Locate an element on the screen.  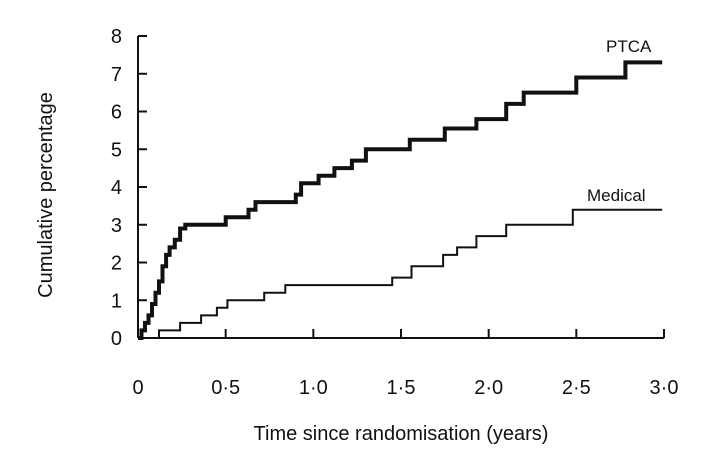
x-tick-label: 0 is located at coordinates (137, 388).